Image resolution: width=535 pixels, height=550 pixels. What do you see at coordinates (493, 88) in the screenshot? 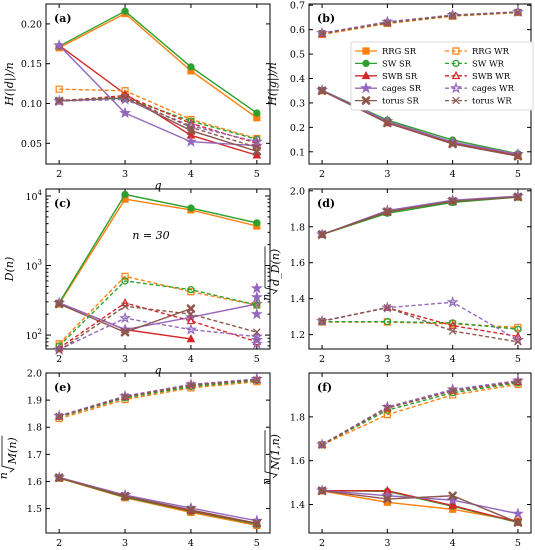
I see `legend-label: cages WR` at bounding box center [493, 88].